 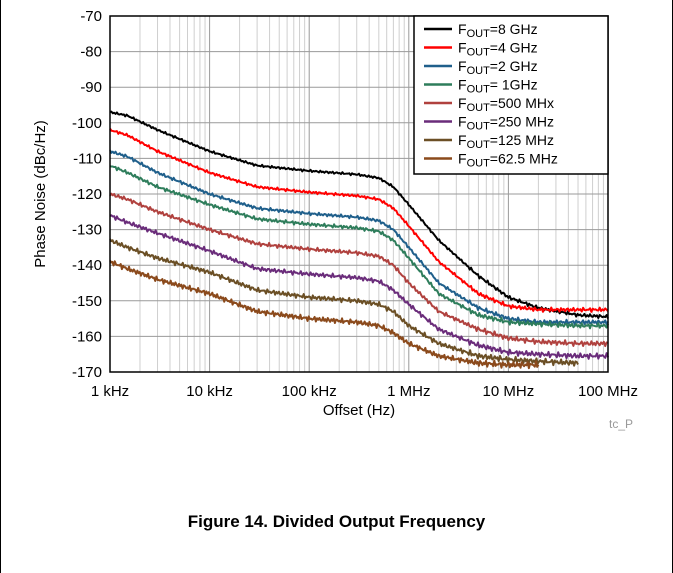 I want to click on x-tick-label: 10 MHz, so click(x=509, y=391).